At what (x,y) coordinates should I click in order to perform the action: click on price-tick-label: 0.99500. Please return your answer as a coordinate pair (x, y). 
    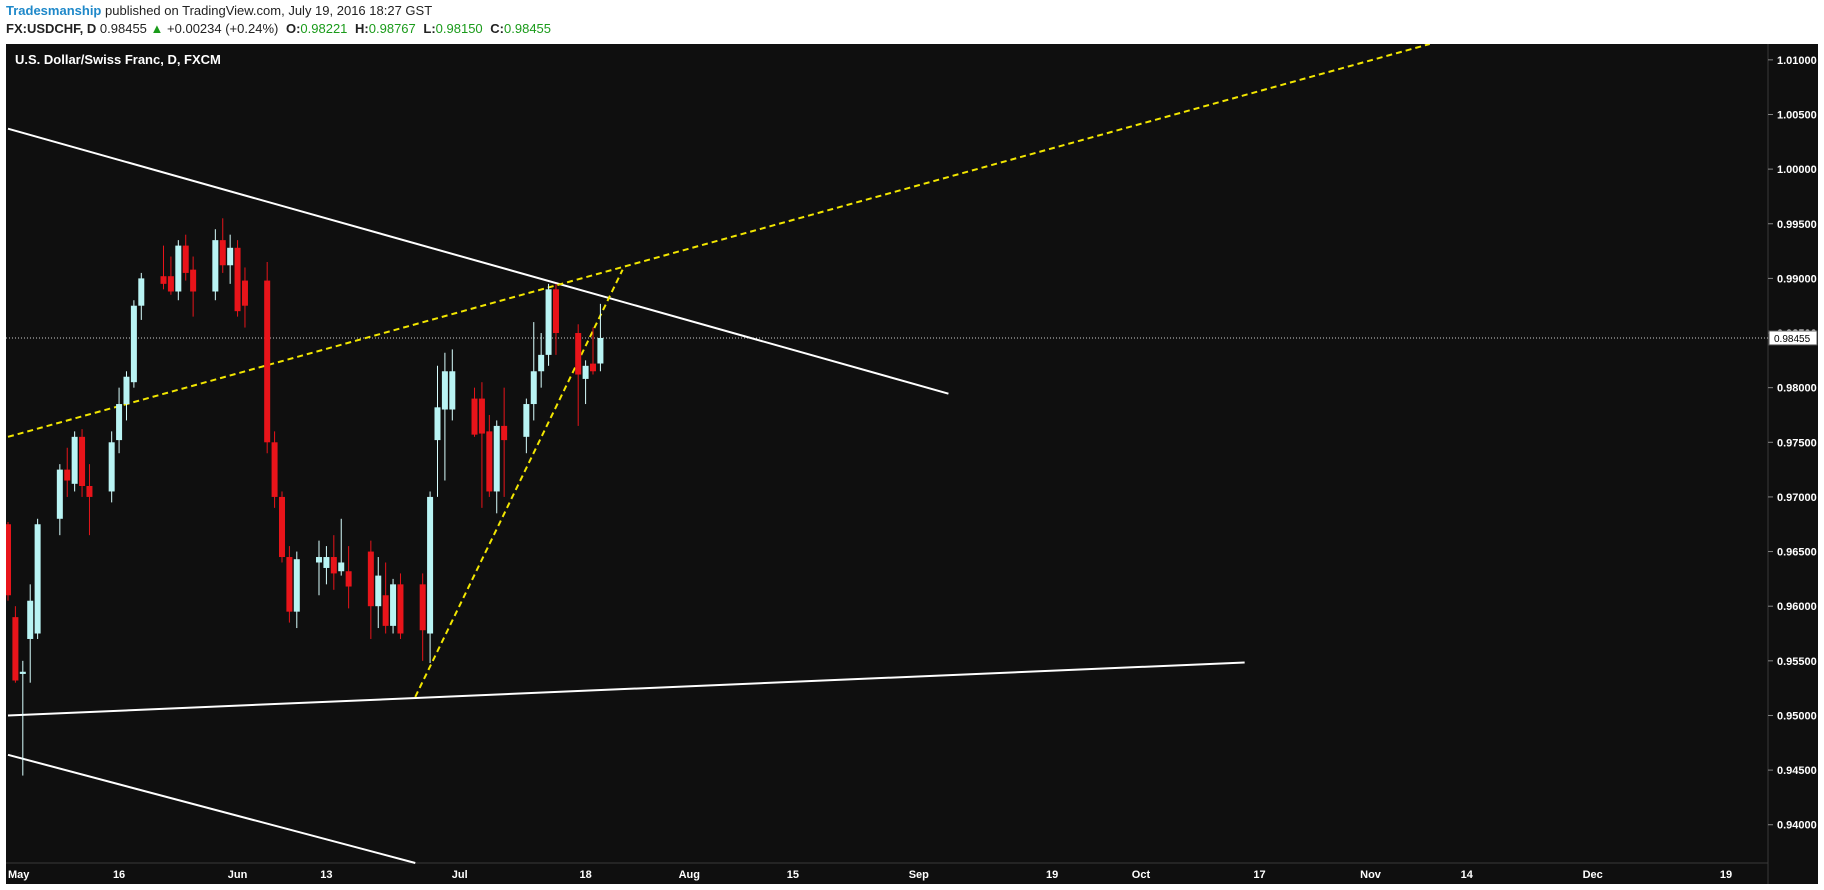
    Looking at the image, I should click on (1797, 225).